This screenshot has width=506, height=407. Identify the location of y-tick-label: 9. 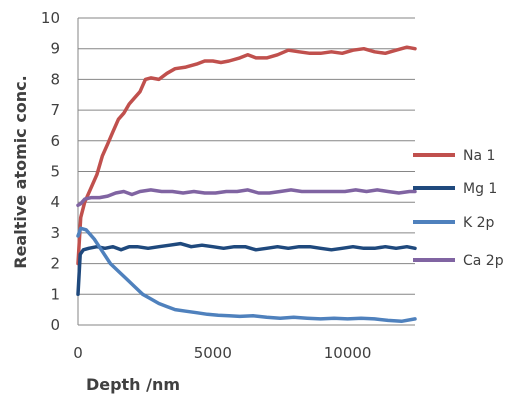
(55, 49).